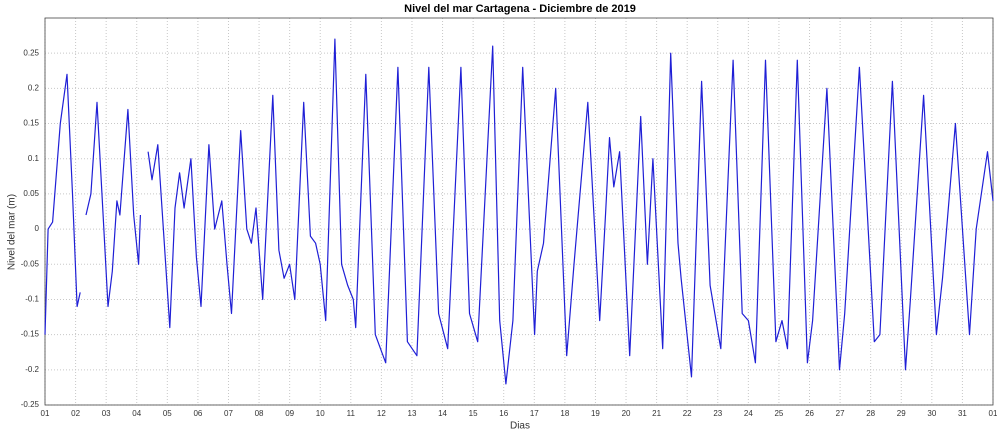 Image resolution: width=997 pixels, height=432 pixels. I want to click on x-tick-label: 16, so click(503, 413).